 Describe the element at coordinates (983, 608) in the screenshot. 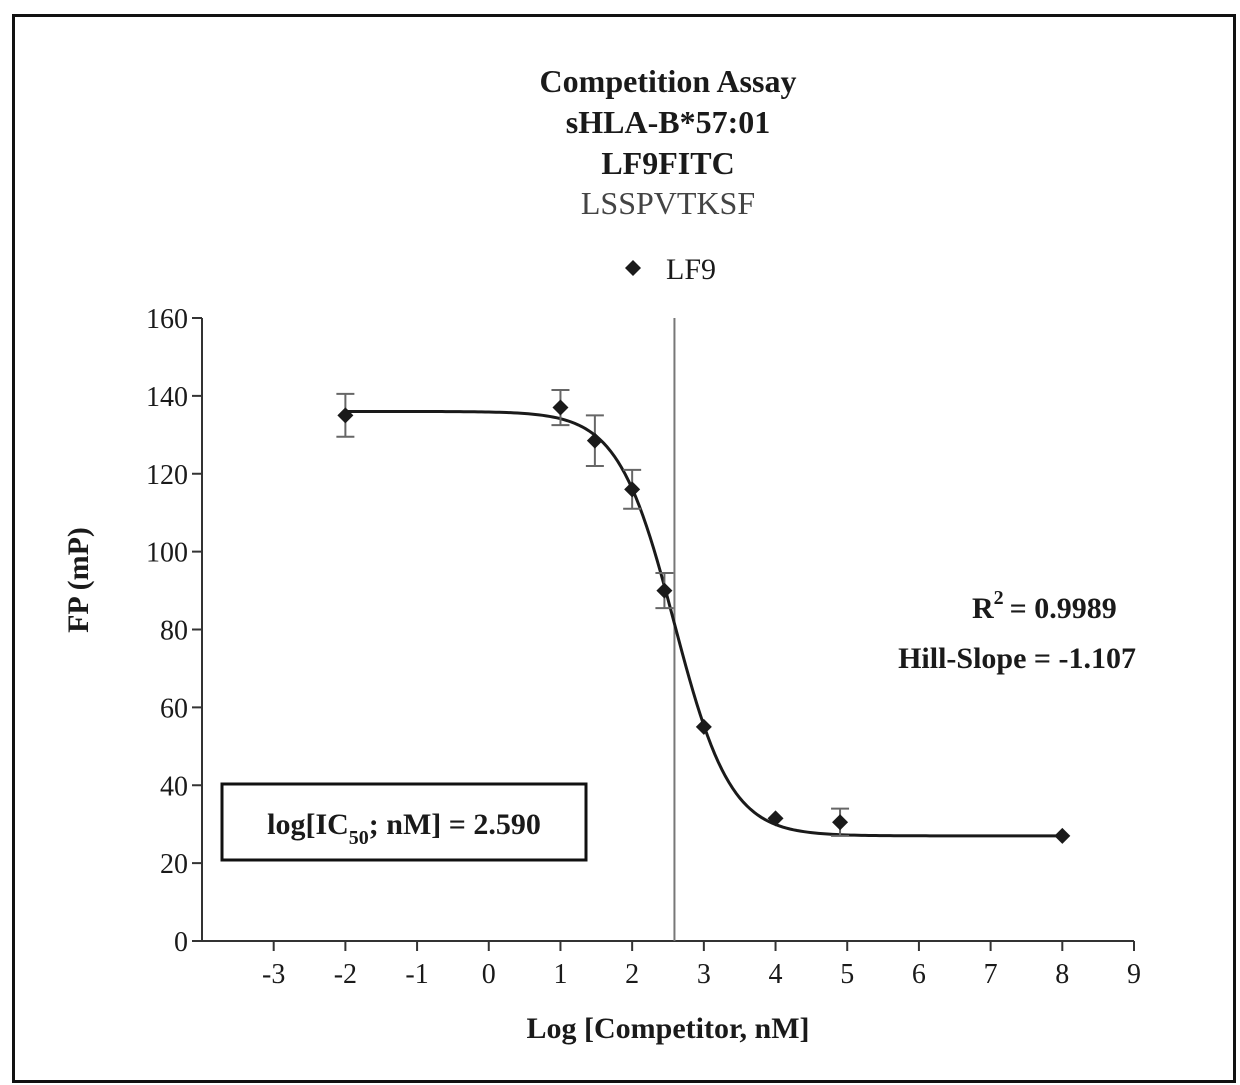

I see `r-squared-label: R` at that location.